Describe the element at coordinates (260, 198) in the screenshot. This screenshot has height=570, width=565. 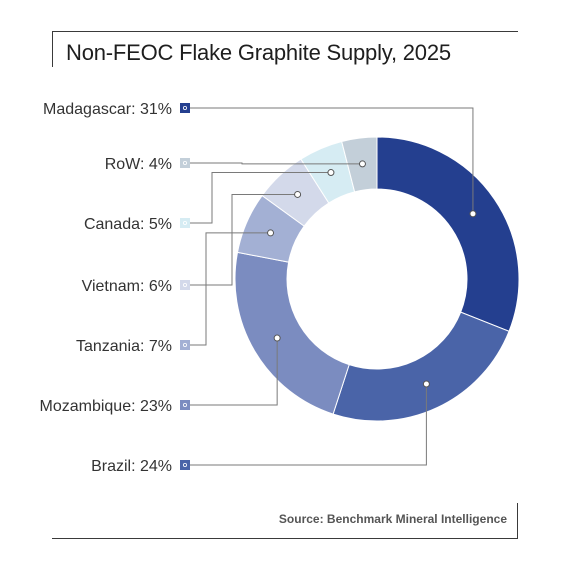
I see `leader-line-canada` at that location.